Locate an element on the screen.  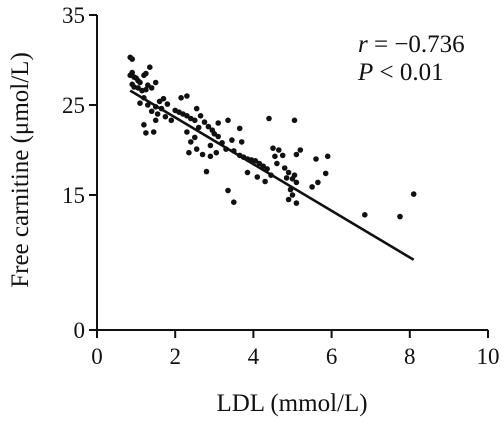
y-tick-label: 15 is located at coordinates (73, 195).